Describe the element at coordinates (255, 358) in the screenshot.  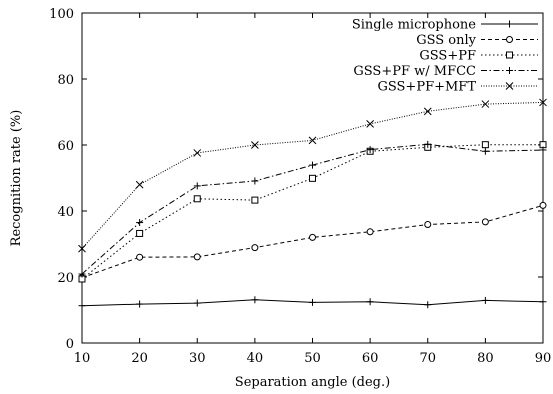
I see `x-tick-label: 40` at that location.